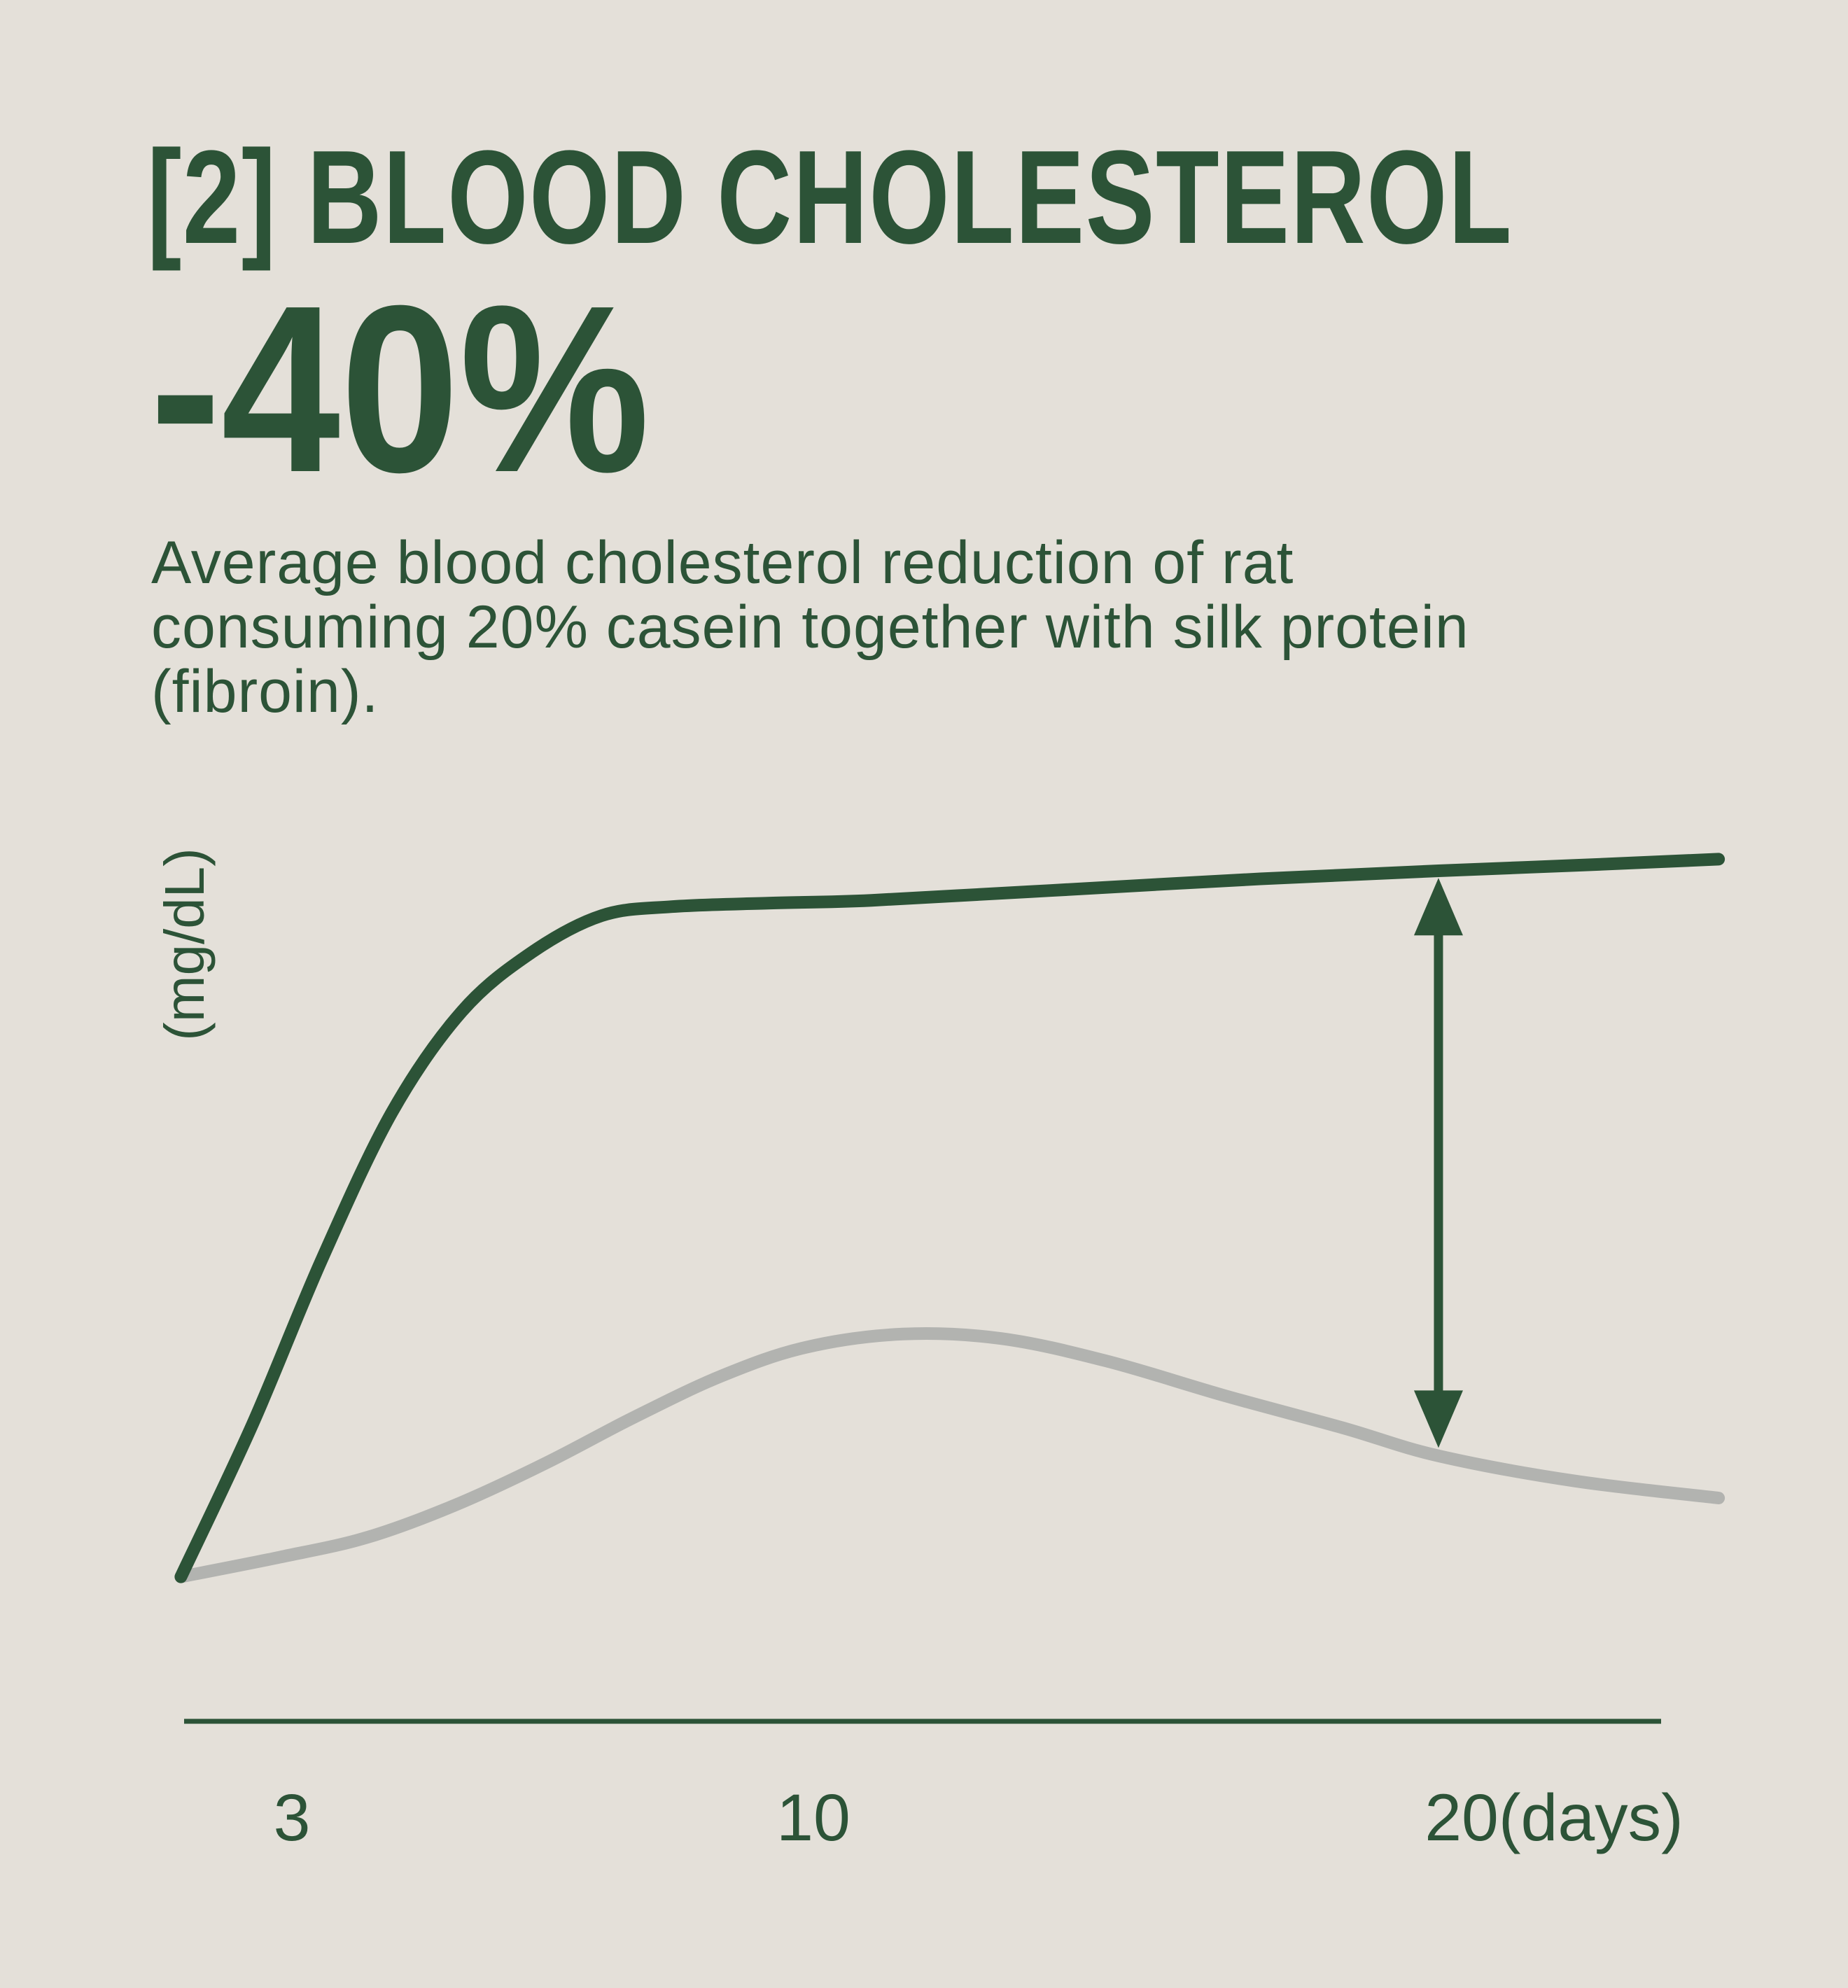  I want to click on page-title: [2] BLOOD CHOLESTEROL, so click(830, 197).